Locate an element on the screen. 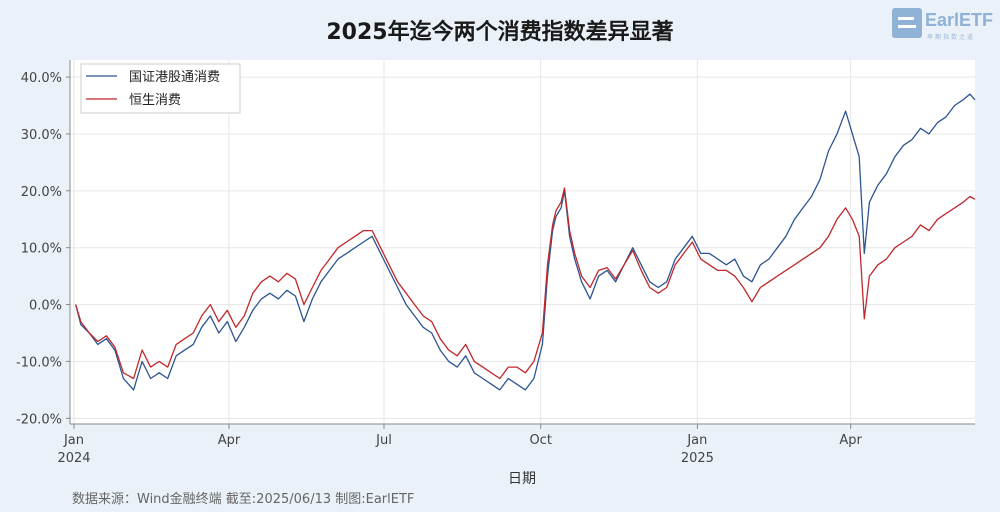 The height and width of the screenshot is (512, 1000). legend-label-series-2: 恒生消费 is located at coordinates (155, 100).